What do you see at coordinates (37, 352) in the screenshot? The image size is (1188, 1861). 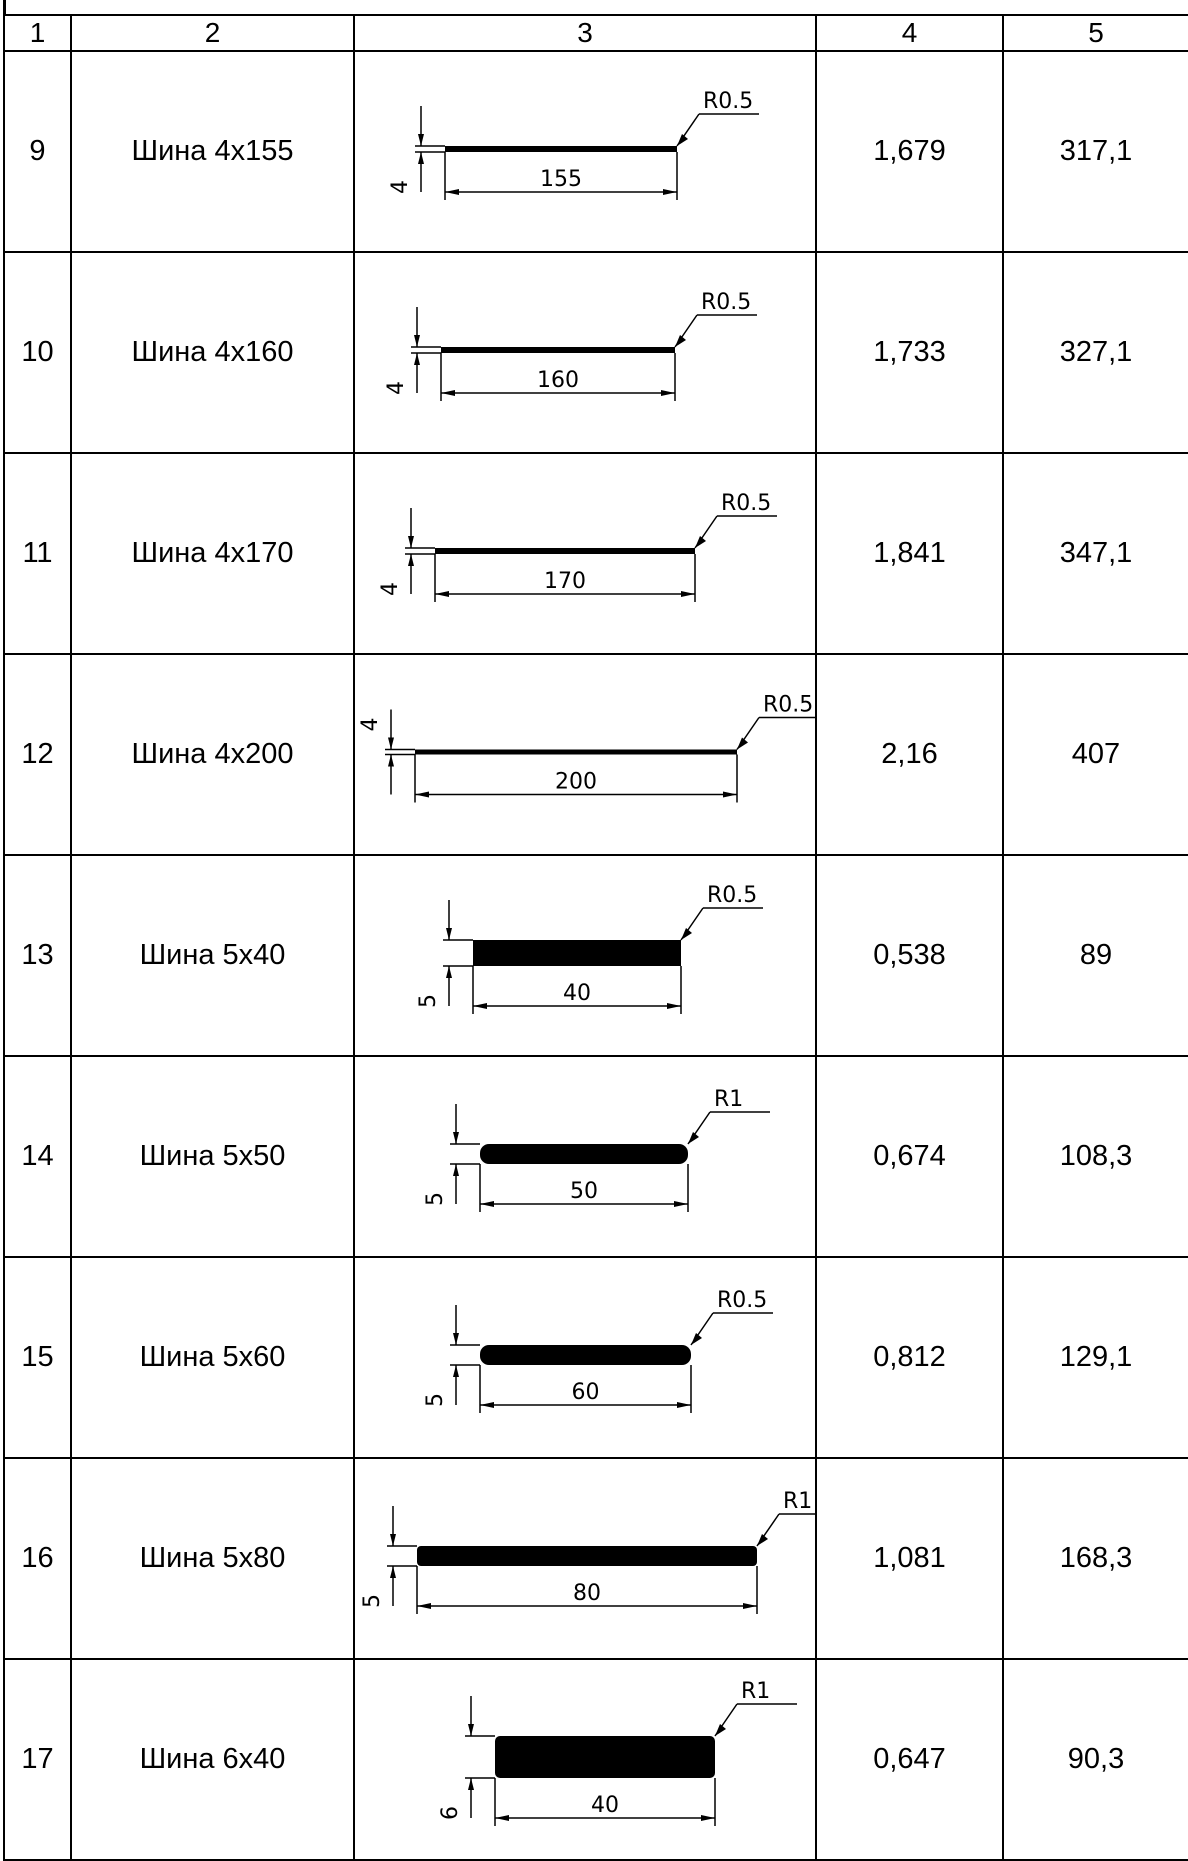 I see `row-number: 10` at bounding box center [37, 352].